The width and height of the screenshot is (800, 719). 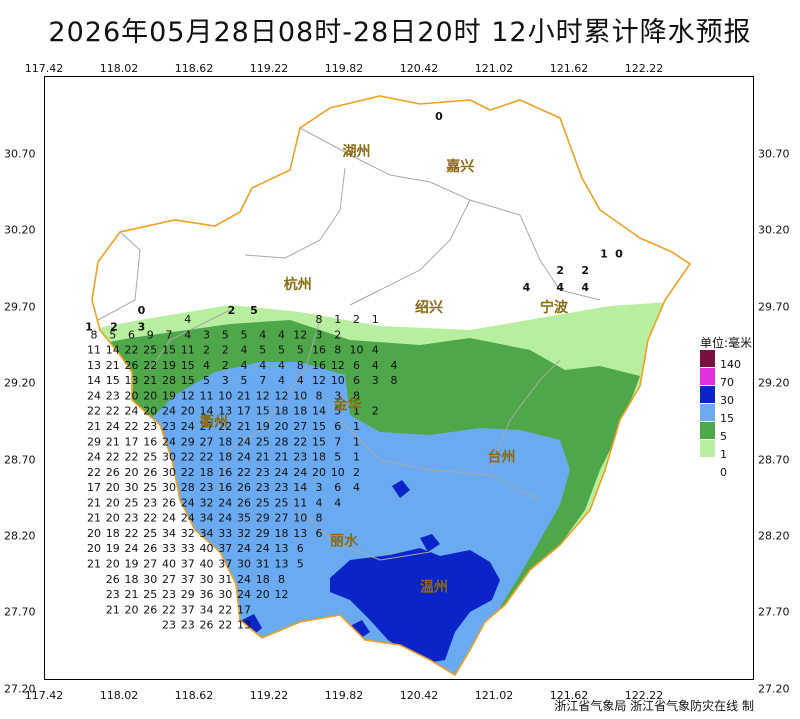 I want to click on grid-value: 10, so click(x=300, y=518).